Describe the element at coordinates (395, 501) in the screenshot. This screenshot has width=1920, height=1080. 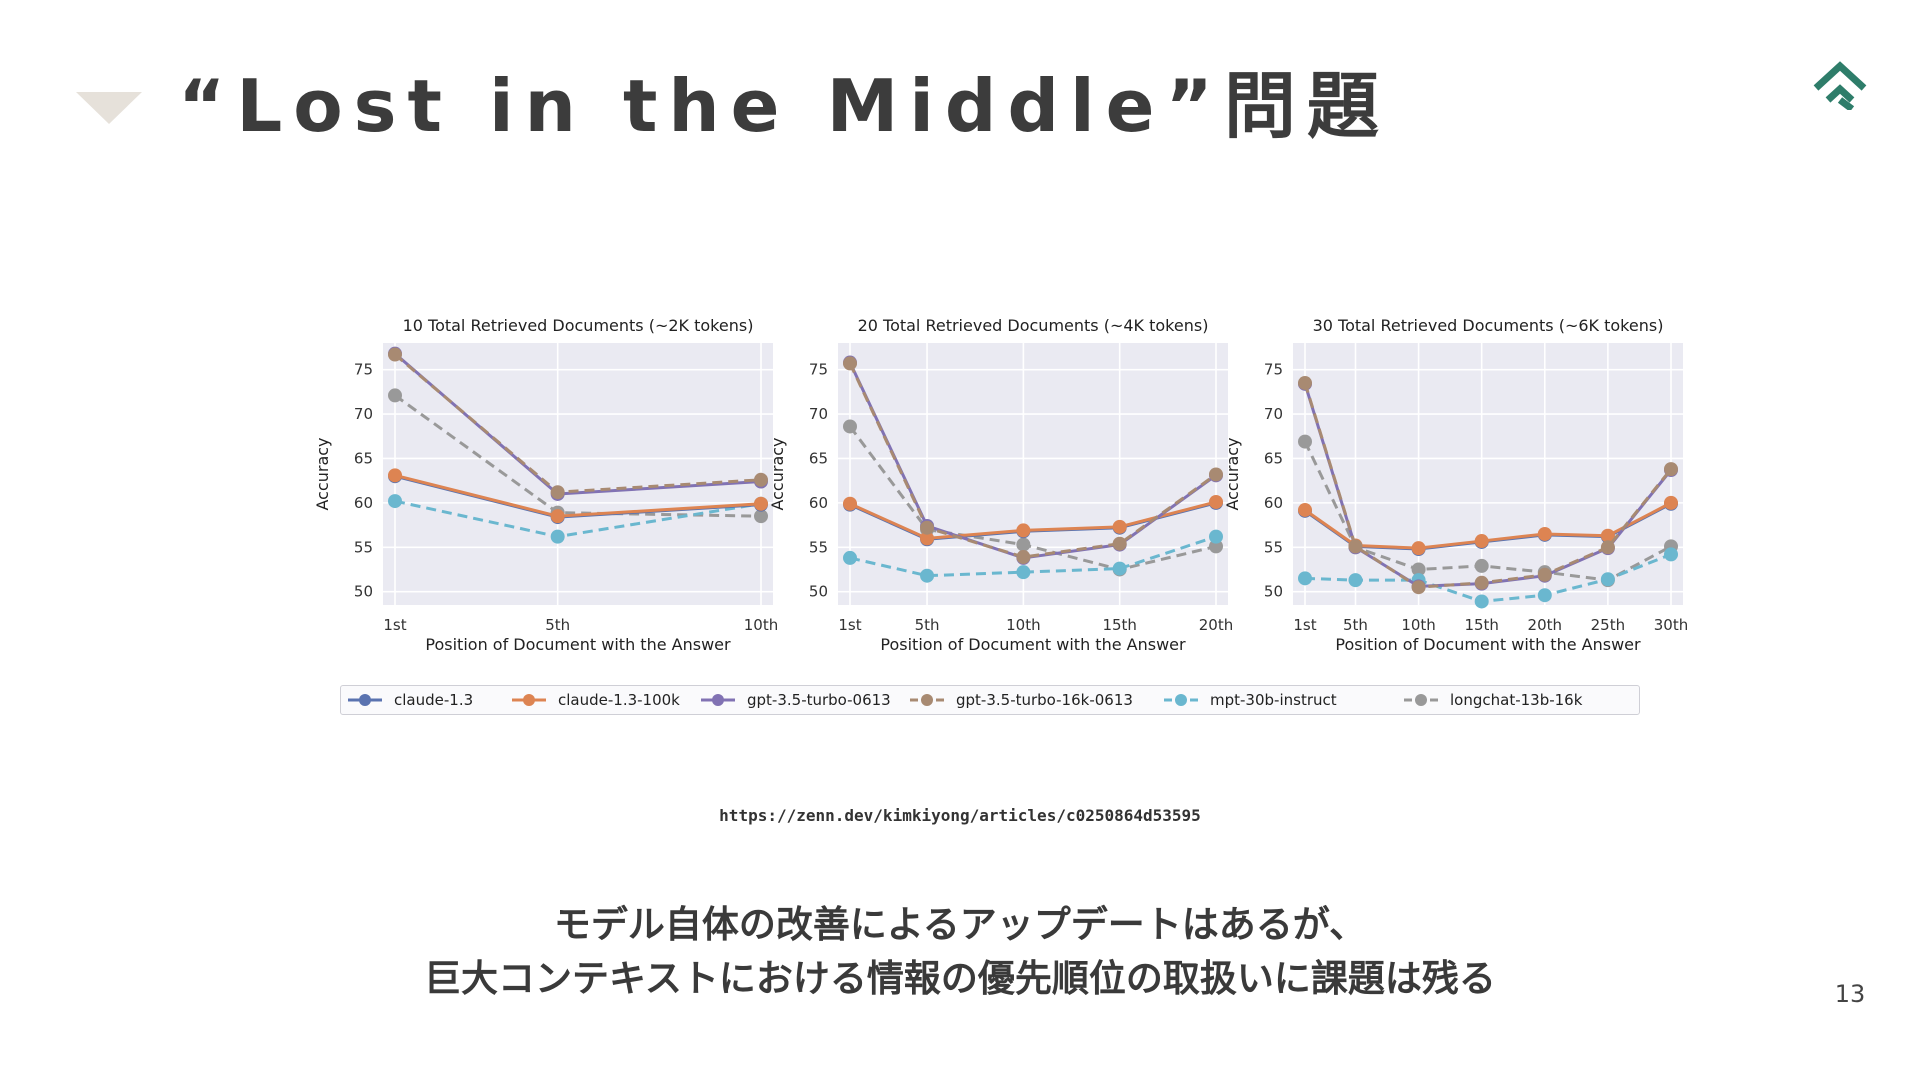
I see `panel-1-point-mpt-30b-instruct-1st` at that location.